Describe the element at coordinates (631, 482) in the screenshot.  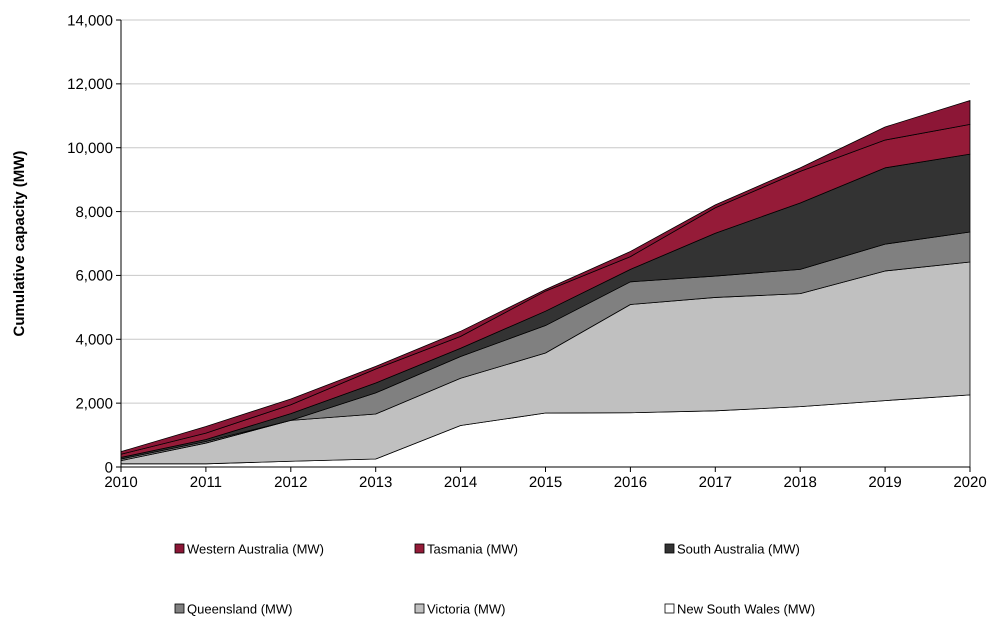
I see `x-tick-label: 2016` at that location.